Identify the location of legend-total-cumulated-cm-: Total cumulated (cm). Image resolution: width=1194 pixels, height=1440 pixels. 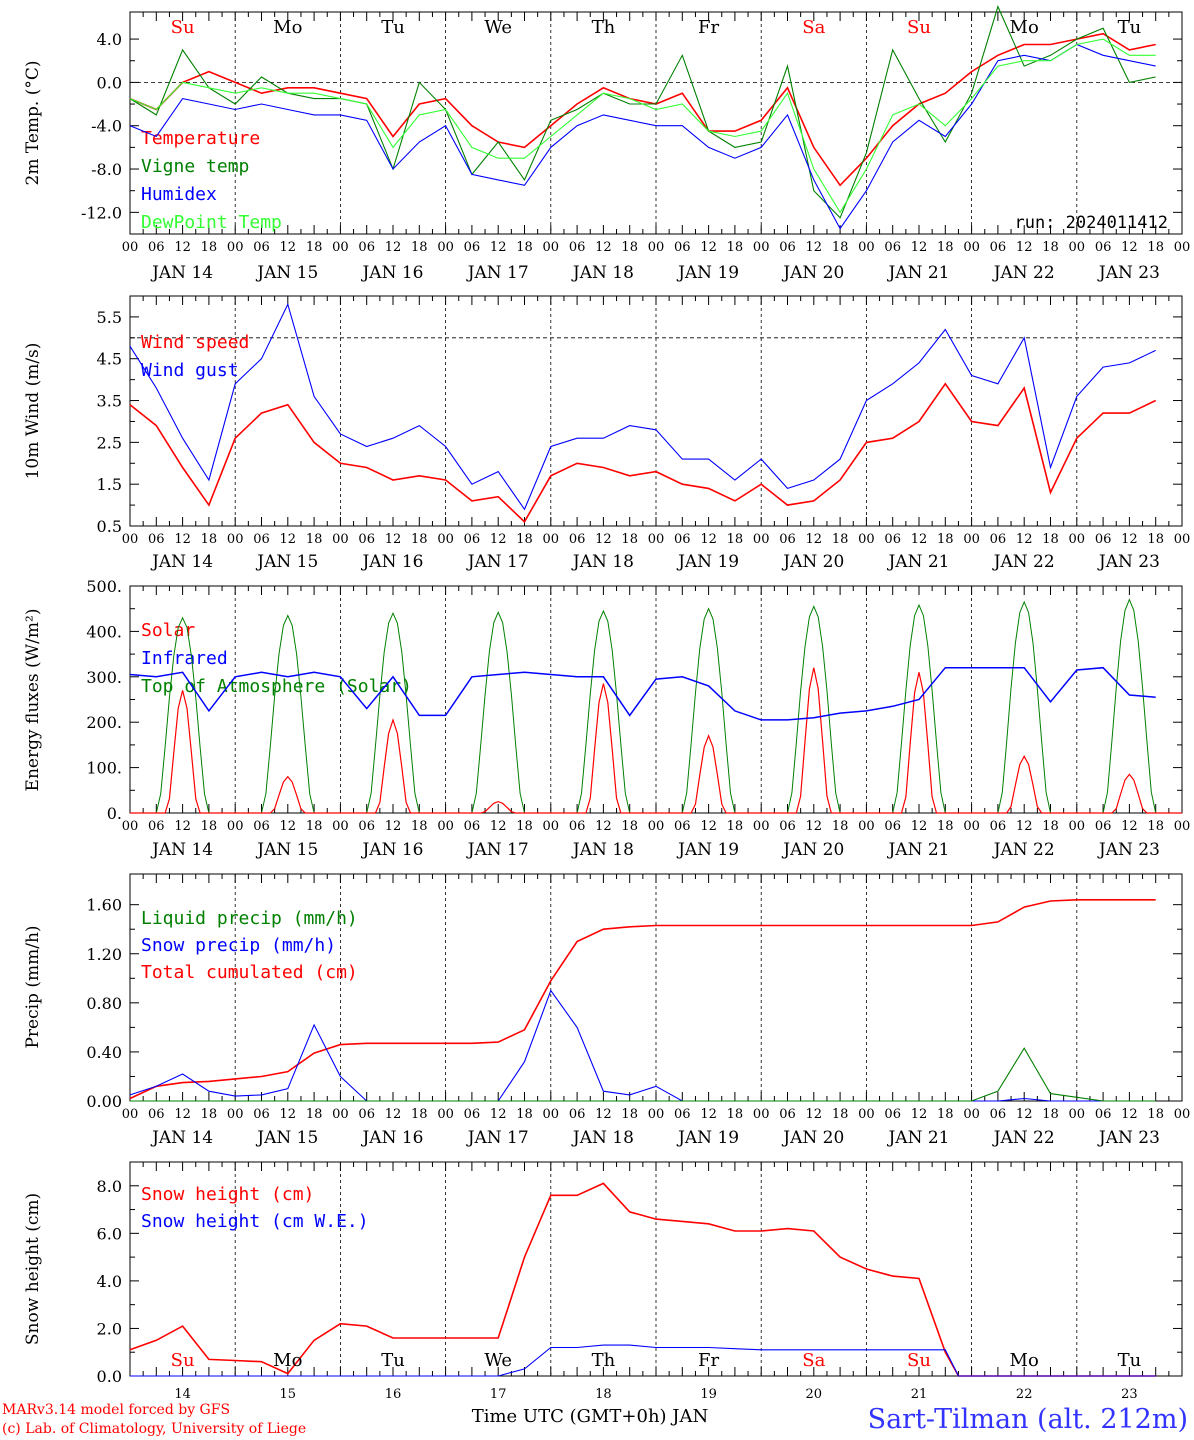
(249, 972).